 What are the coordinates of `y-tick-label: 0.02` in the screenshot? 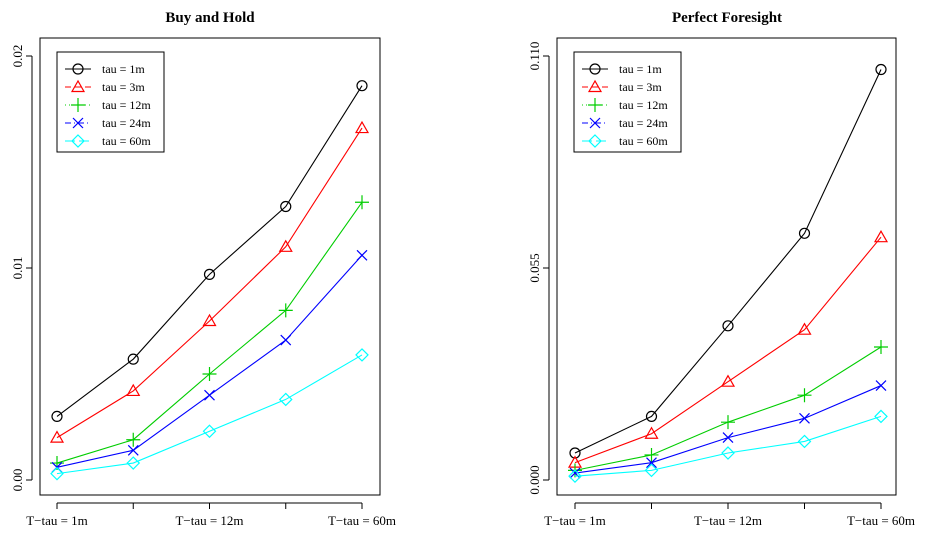 It's located at (17, 56).